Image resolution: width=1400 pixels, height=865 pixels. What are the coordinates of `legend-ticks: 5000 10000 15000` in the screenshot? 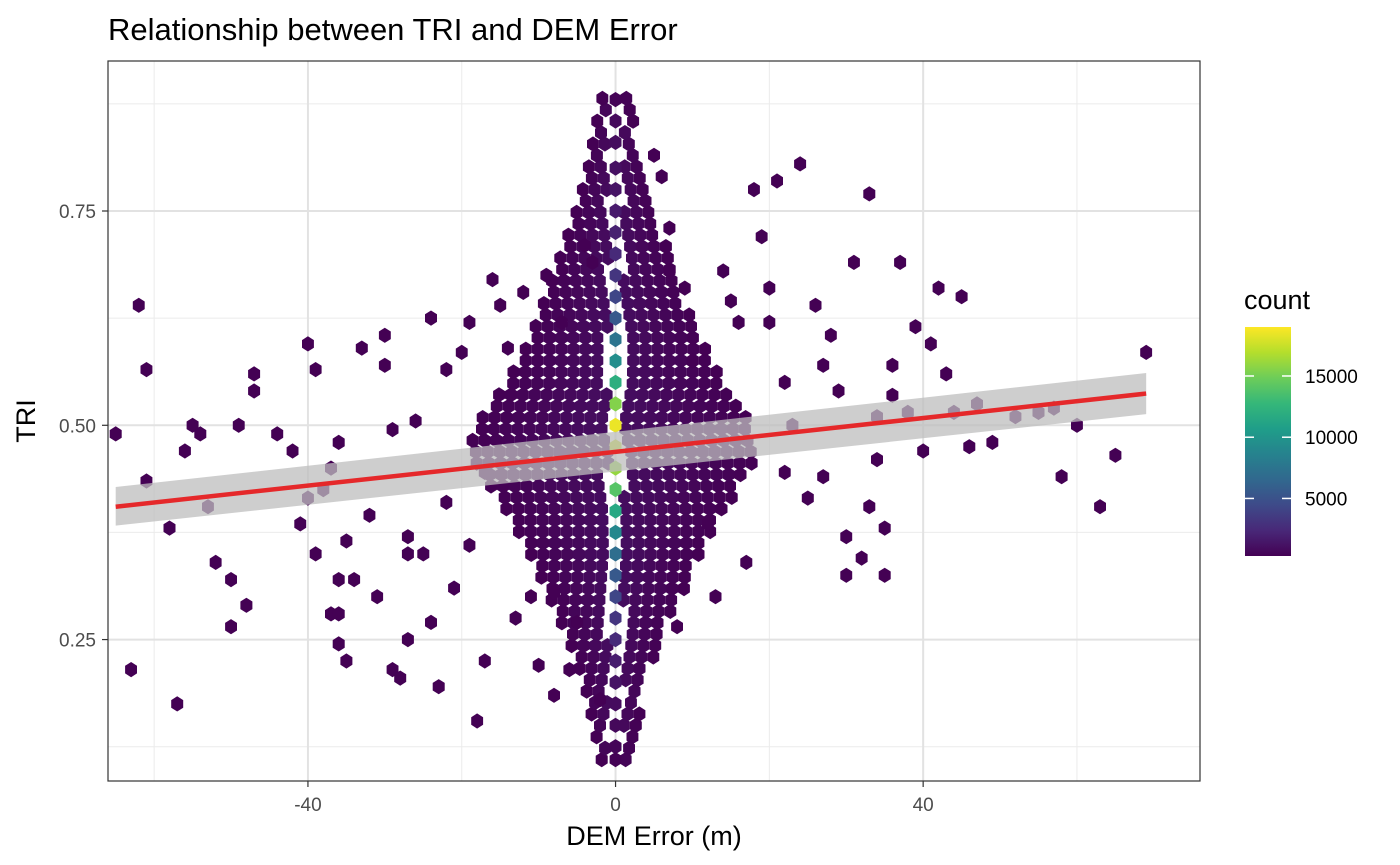 It's located at (1301, 438).